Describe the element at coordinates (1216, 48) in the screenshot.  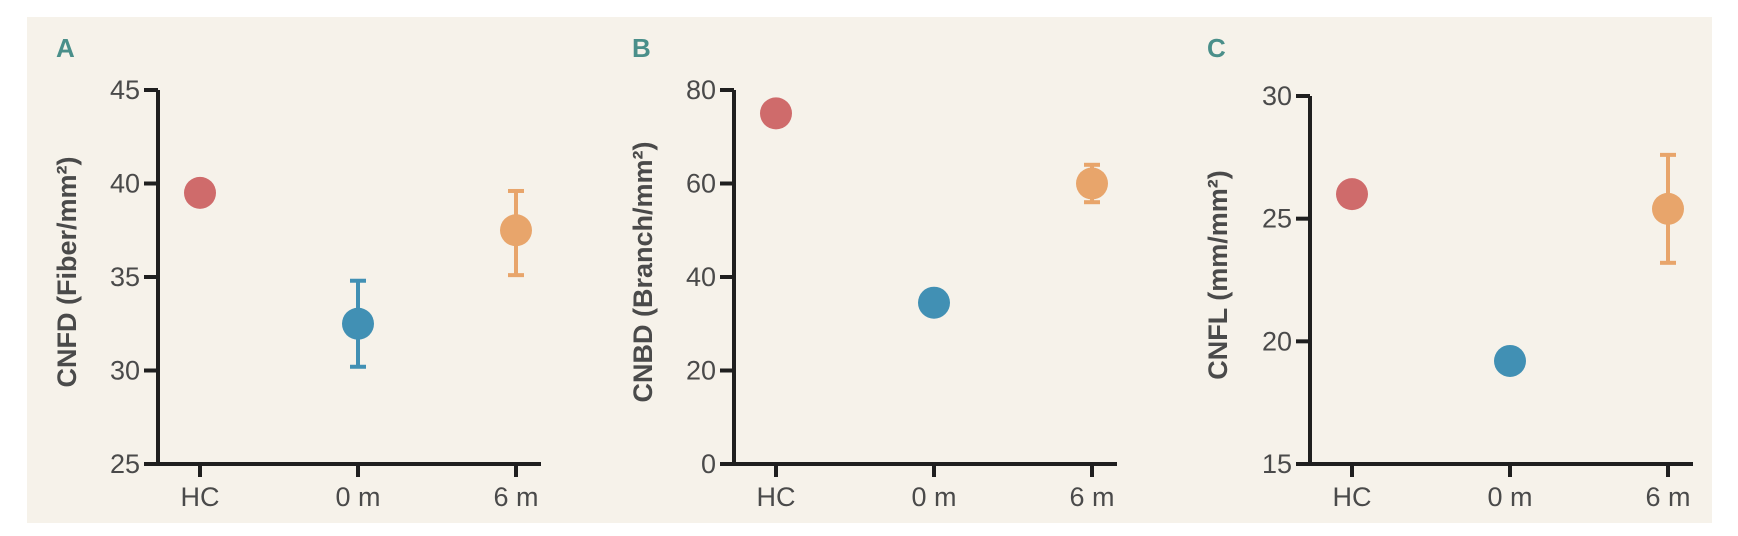
I see `panel-label: C` at that location.